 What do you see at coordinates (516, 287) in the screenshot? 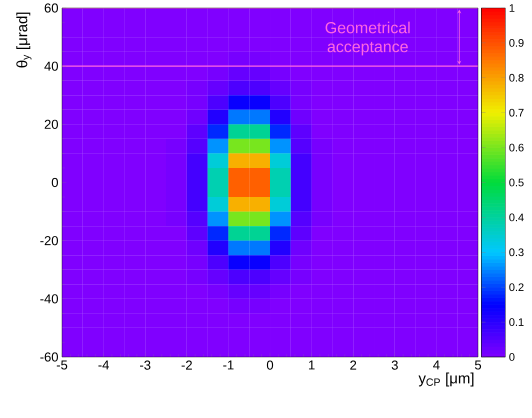
I see `color-bar-label: 0.2` at bounding box center [516, 287].